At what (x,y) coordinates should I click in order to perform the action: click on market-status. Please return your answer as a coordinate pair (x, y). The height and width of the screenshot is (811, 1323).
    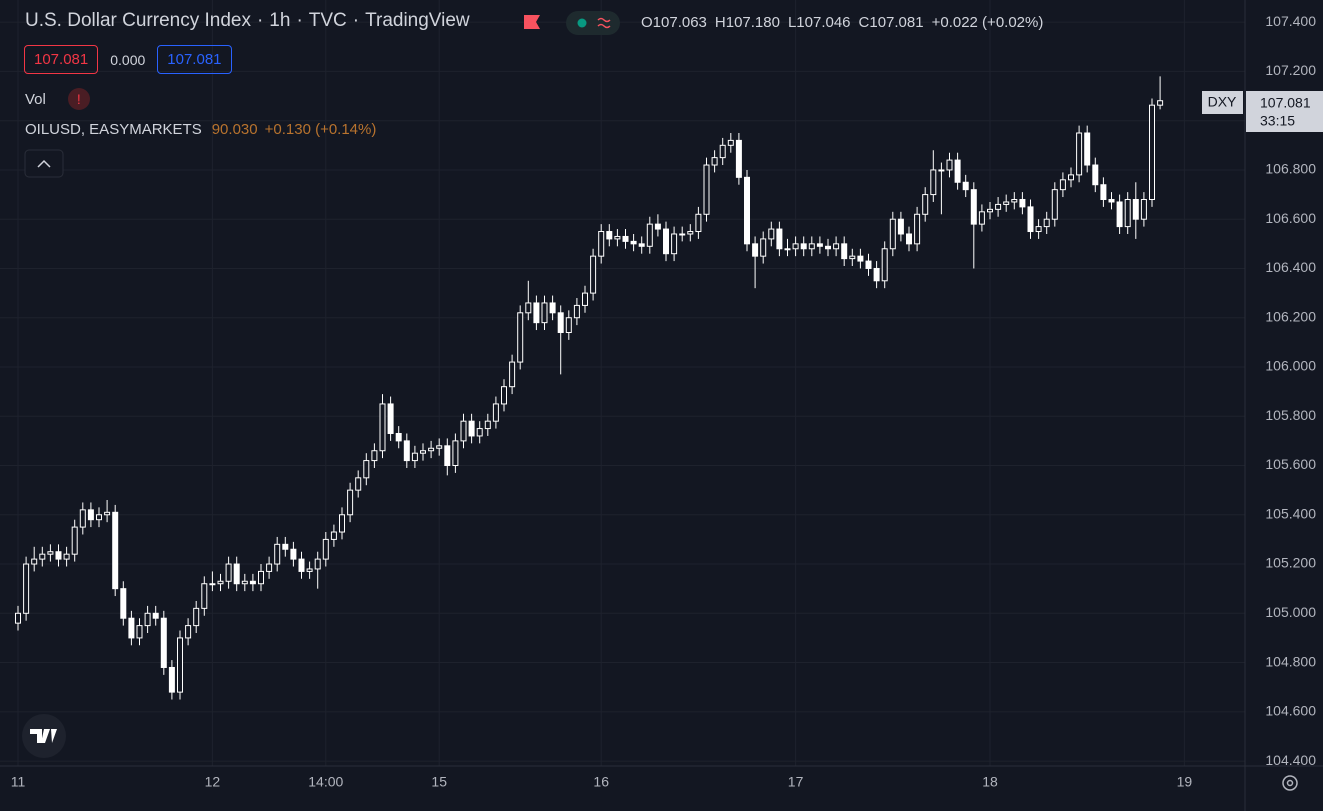
    Looking at the image, I should click on (593, 23).